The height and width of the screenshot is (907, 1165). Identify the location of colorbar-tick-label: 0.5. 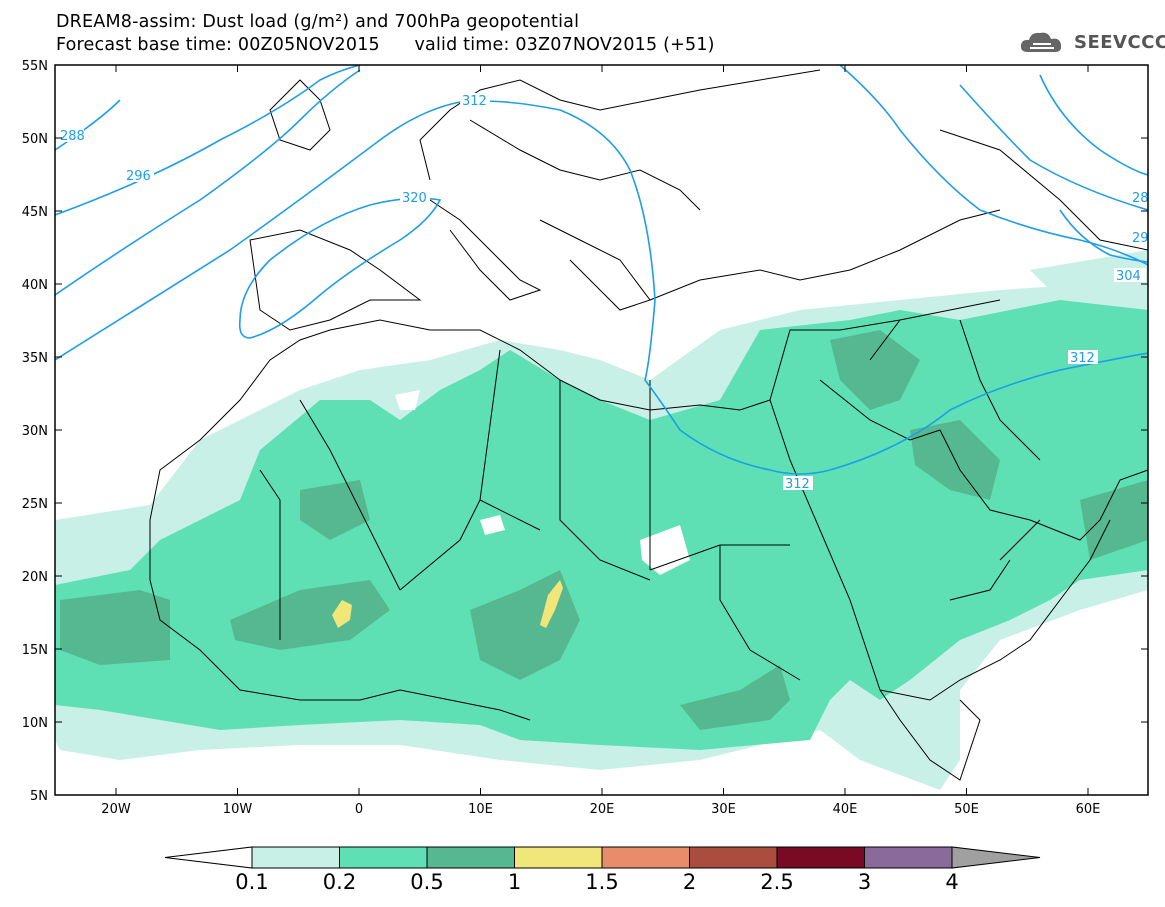
(427, 882).